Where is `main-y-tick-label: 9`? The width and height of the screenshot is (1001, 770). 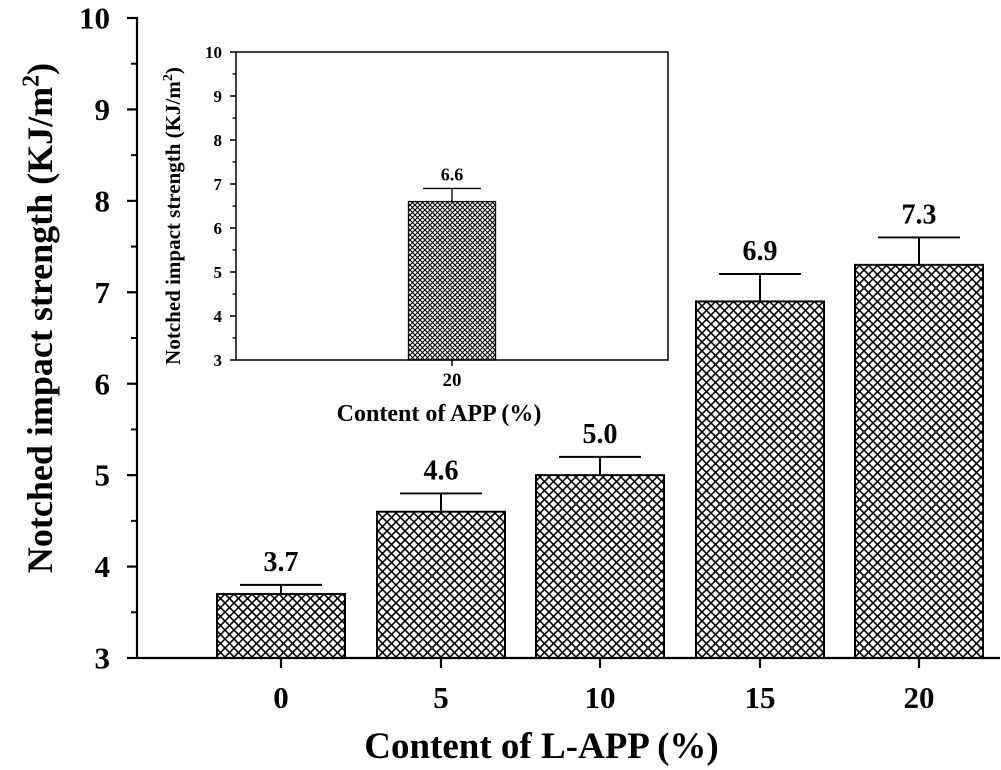 main-y-tick-label: 9 is located at coordinates (103, 109).